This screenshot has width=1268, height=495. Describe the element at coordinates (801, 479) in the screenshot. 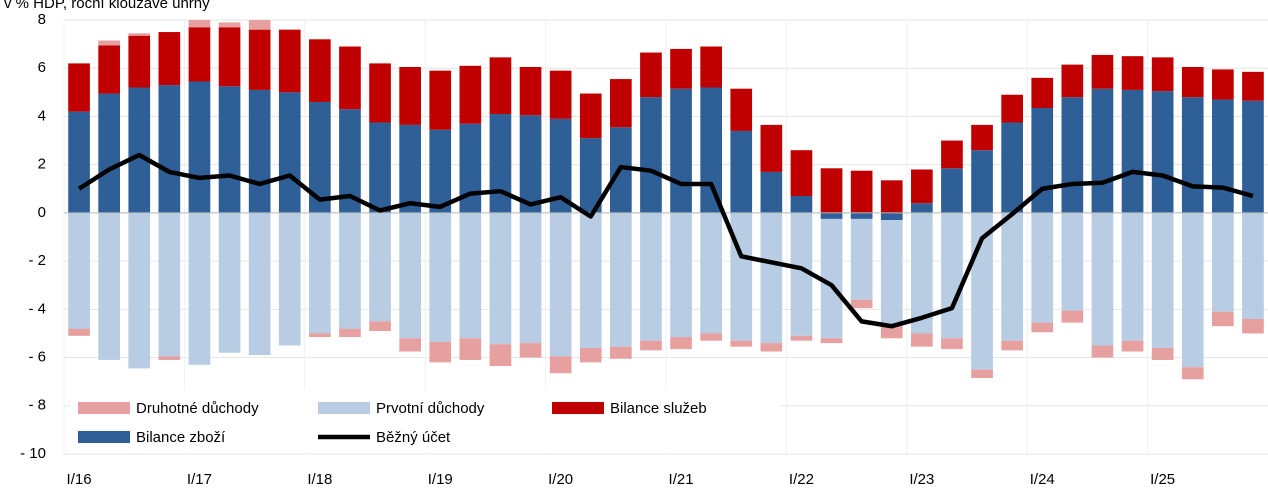

I see `x-tick-label: I/22` at that location.